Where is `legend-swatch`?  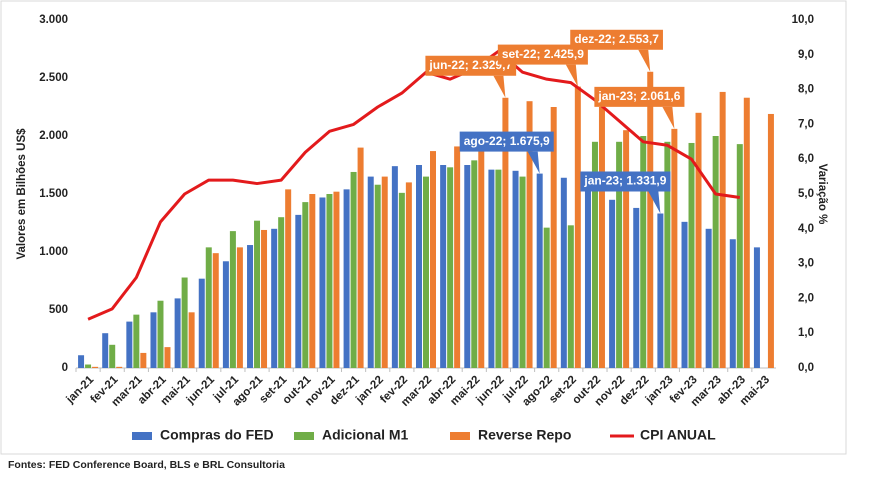
legend-swatch is located at coordinates (304, 436).